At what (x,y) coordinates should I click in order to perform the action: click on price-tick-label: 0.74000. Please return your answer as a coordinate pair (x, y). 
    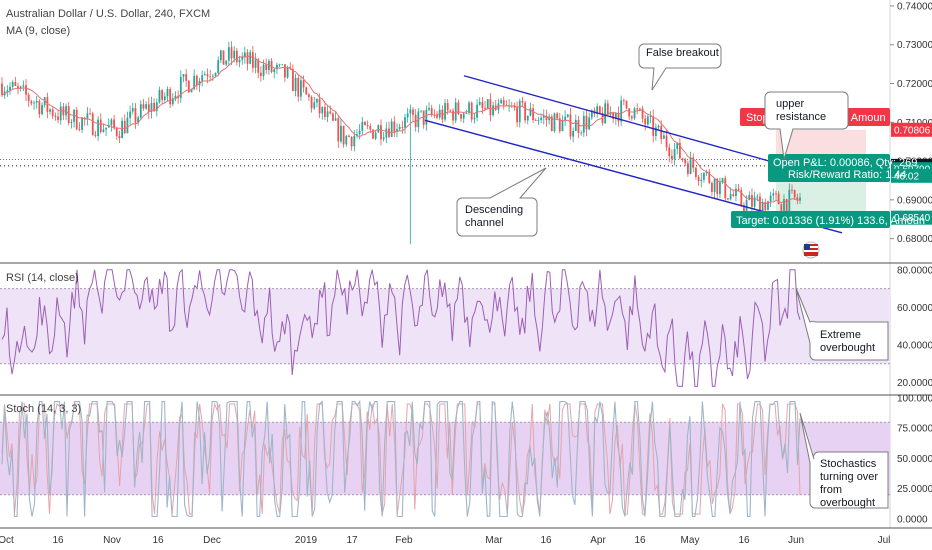
    Looking at the image, I should click on (914, 6).